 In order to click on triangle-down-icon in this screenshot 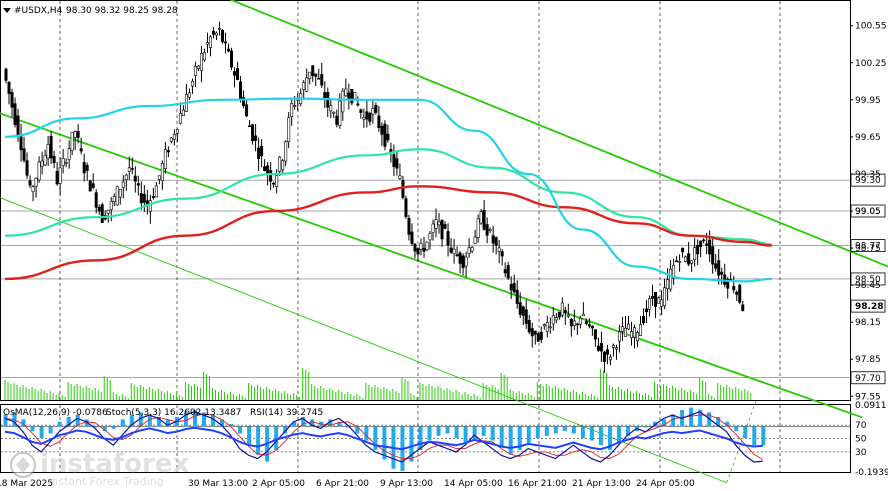, I will do `click(7, 10)`.